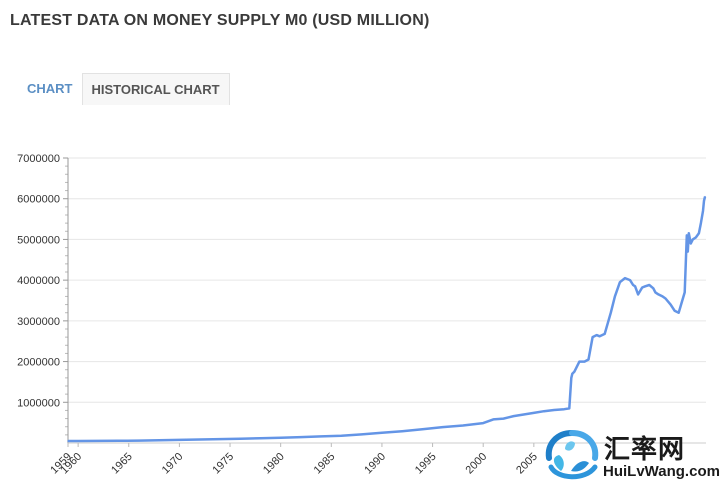 The height and width of the screenshot is (490, 722). I want to click on x-tick-label: 1990, so click(375, 464).